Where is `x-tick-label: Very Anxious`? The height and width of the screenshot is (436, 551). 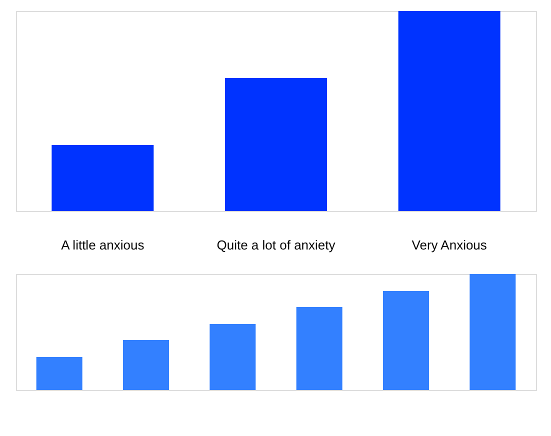
x-tick-label: Very Anxious is located at coordinates (450, 245).